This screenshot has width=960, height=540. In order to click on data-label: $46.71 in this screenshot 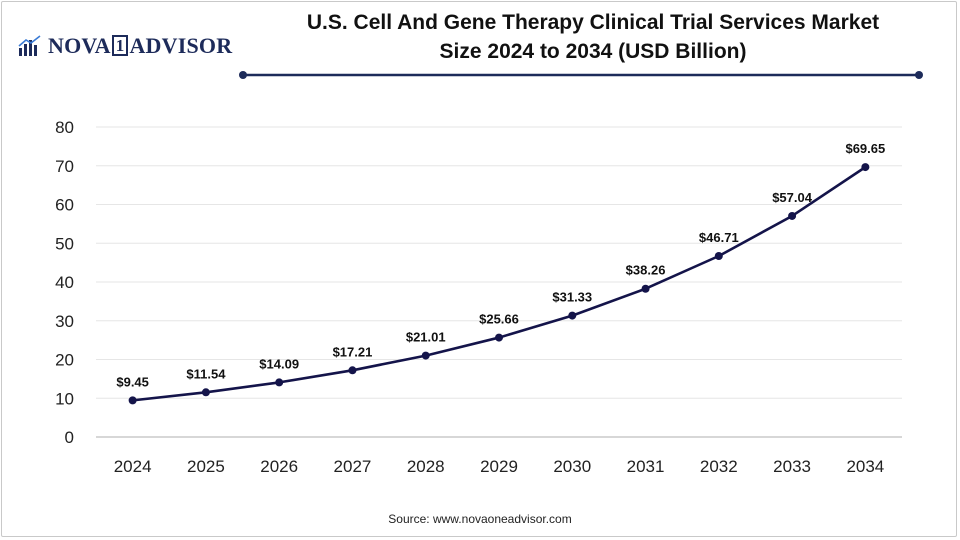, I will do `click(719, 237)`.